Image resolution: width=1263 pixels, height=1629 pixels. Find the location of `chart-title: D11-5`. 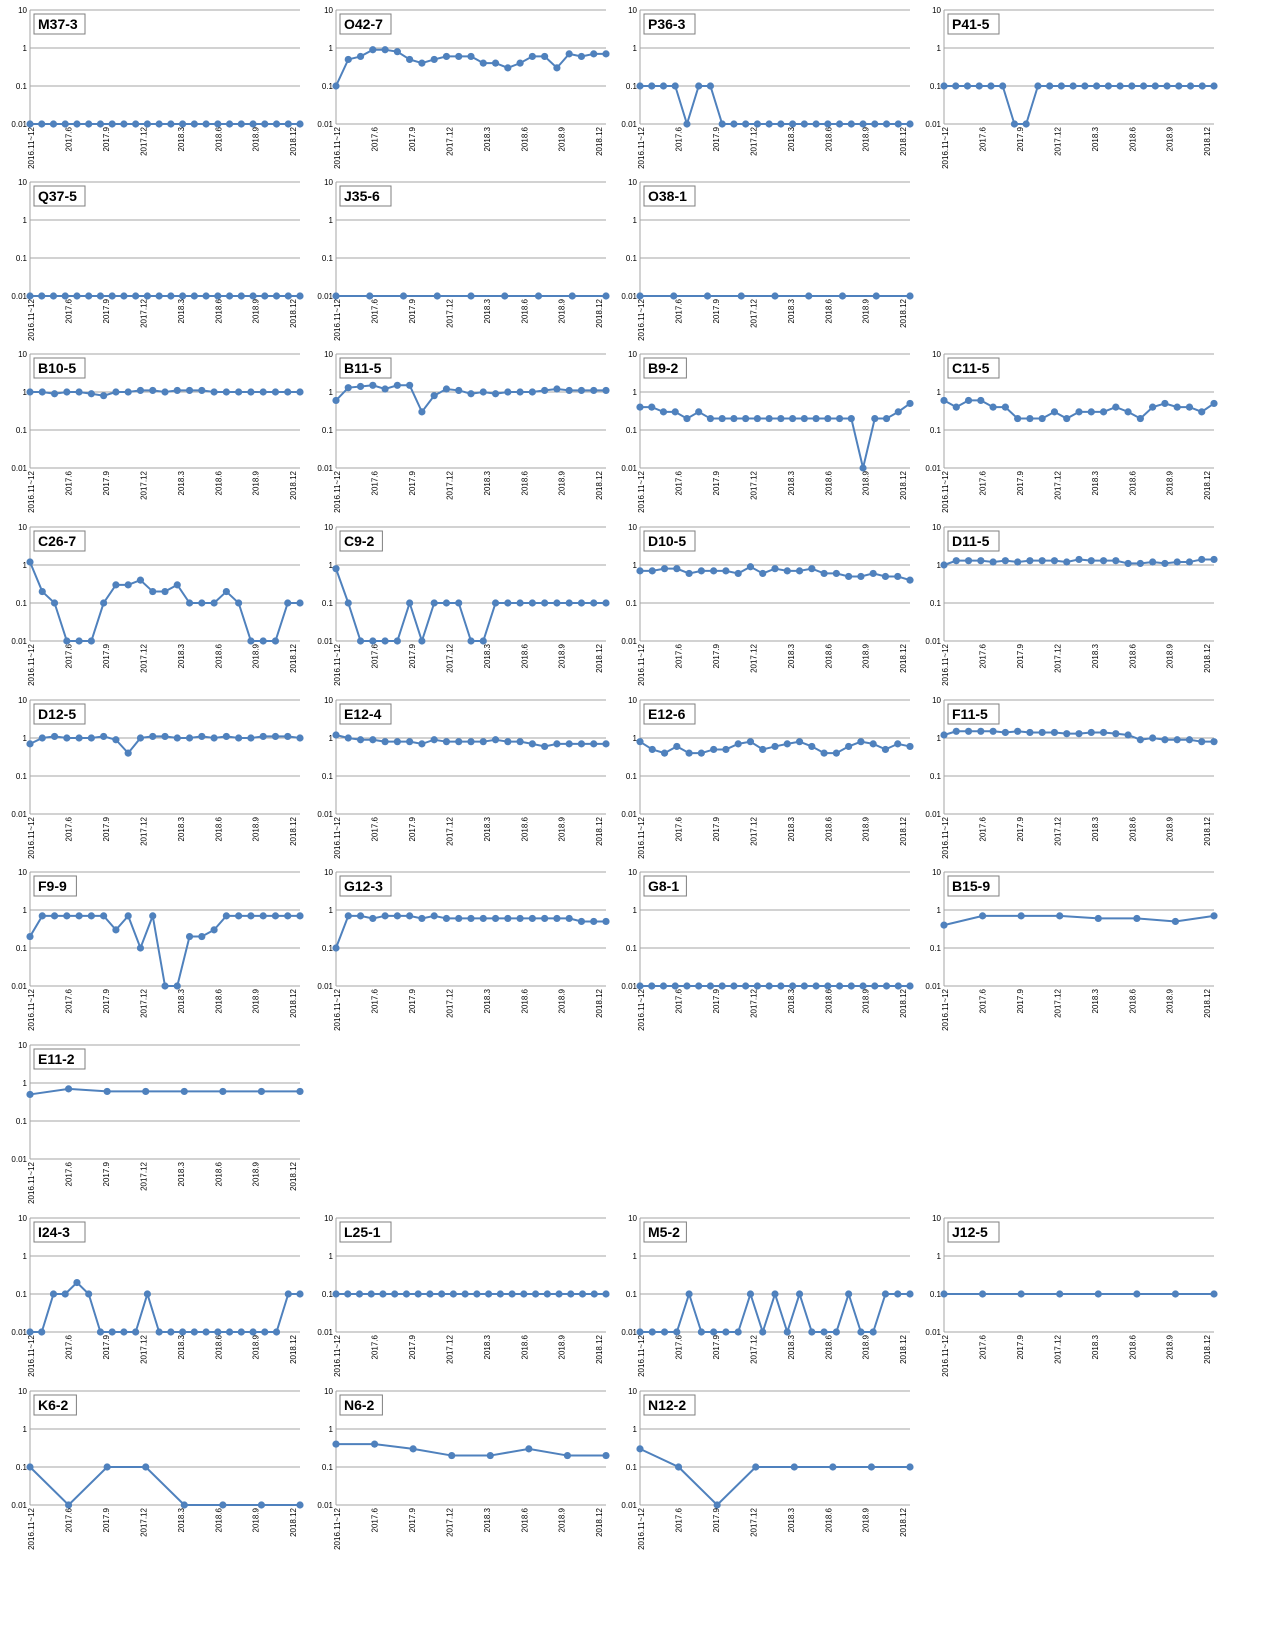

chart-title: D11-5 is located at coordinates (971, 541).